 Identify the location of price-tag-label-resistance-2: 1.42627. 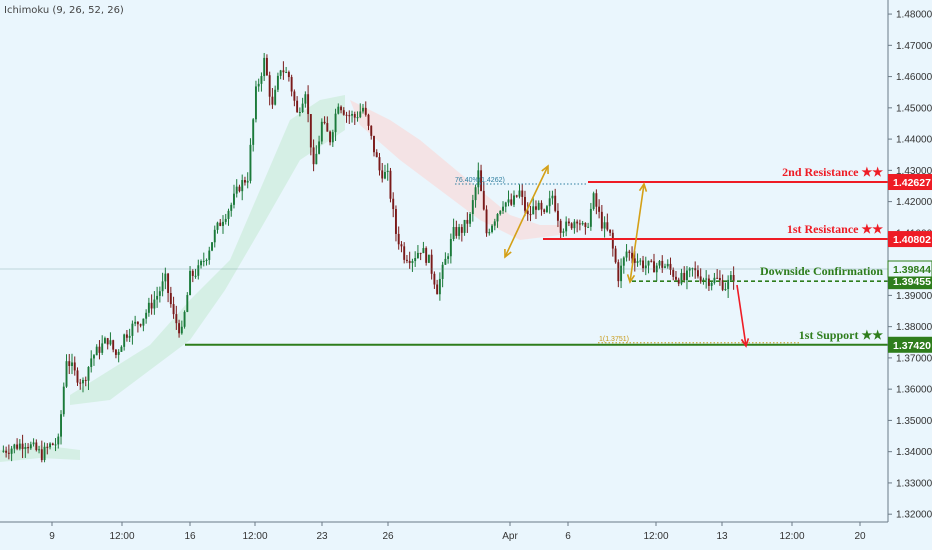
(912, 183).